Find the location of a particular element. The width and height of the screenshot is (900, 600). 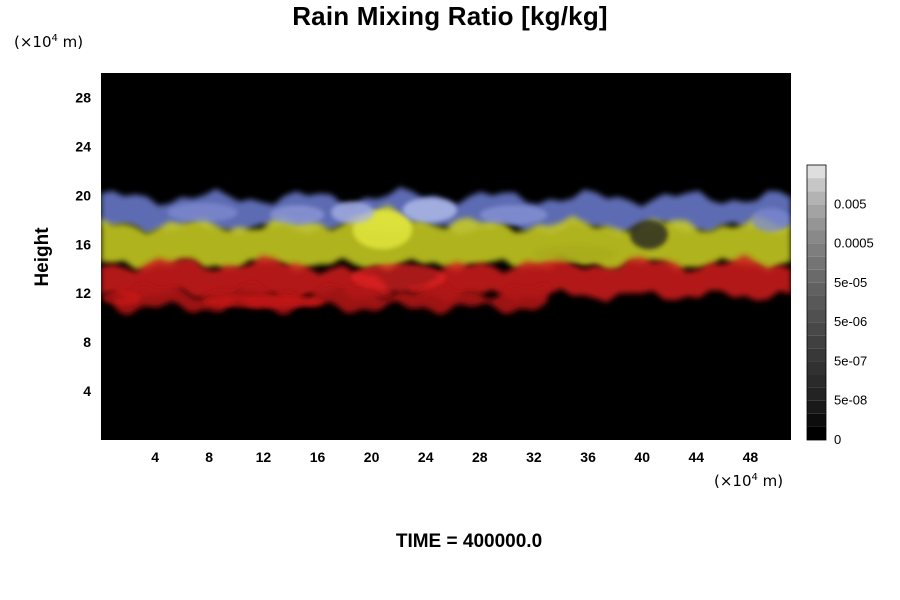

x-tick-label: 8 is located at coordinates (209, 457).